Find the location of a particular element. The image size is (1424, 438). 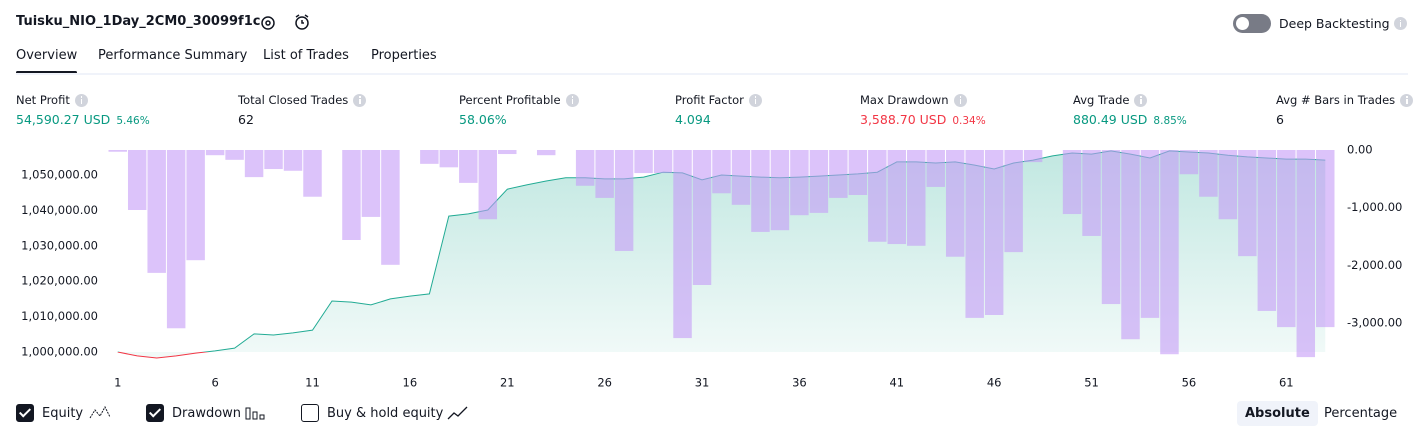

metric-value: 3,588.70 USD is located at coordinates (903, 119).